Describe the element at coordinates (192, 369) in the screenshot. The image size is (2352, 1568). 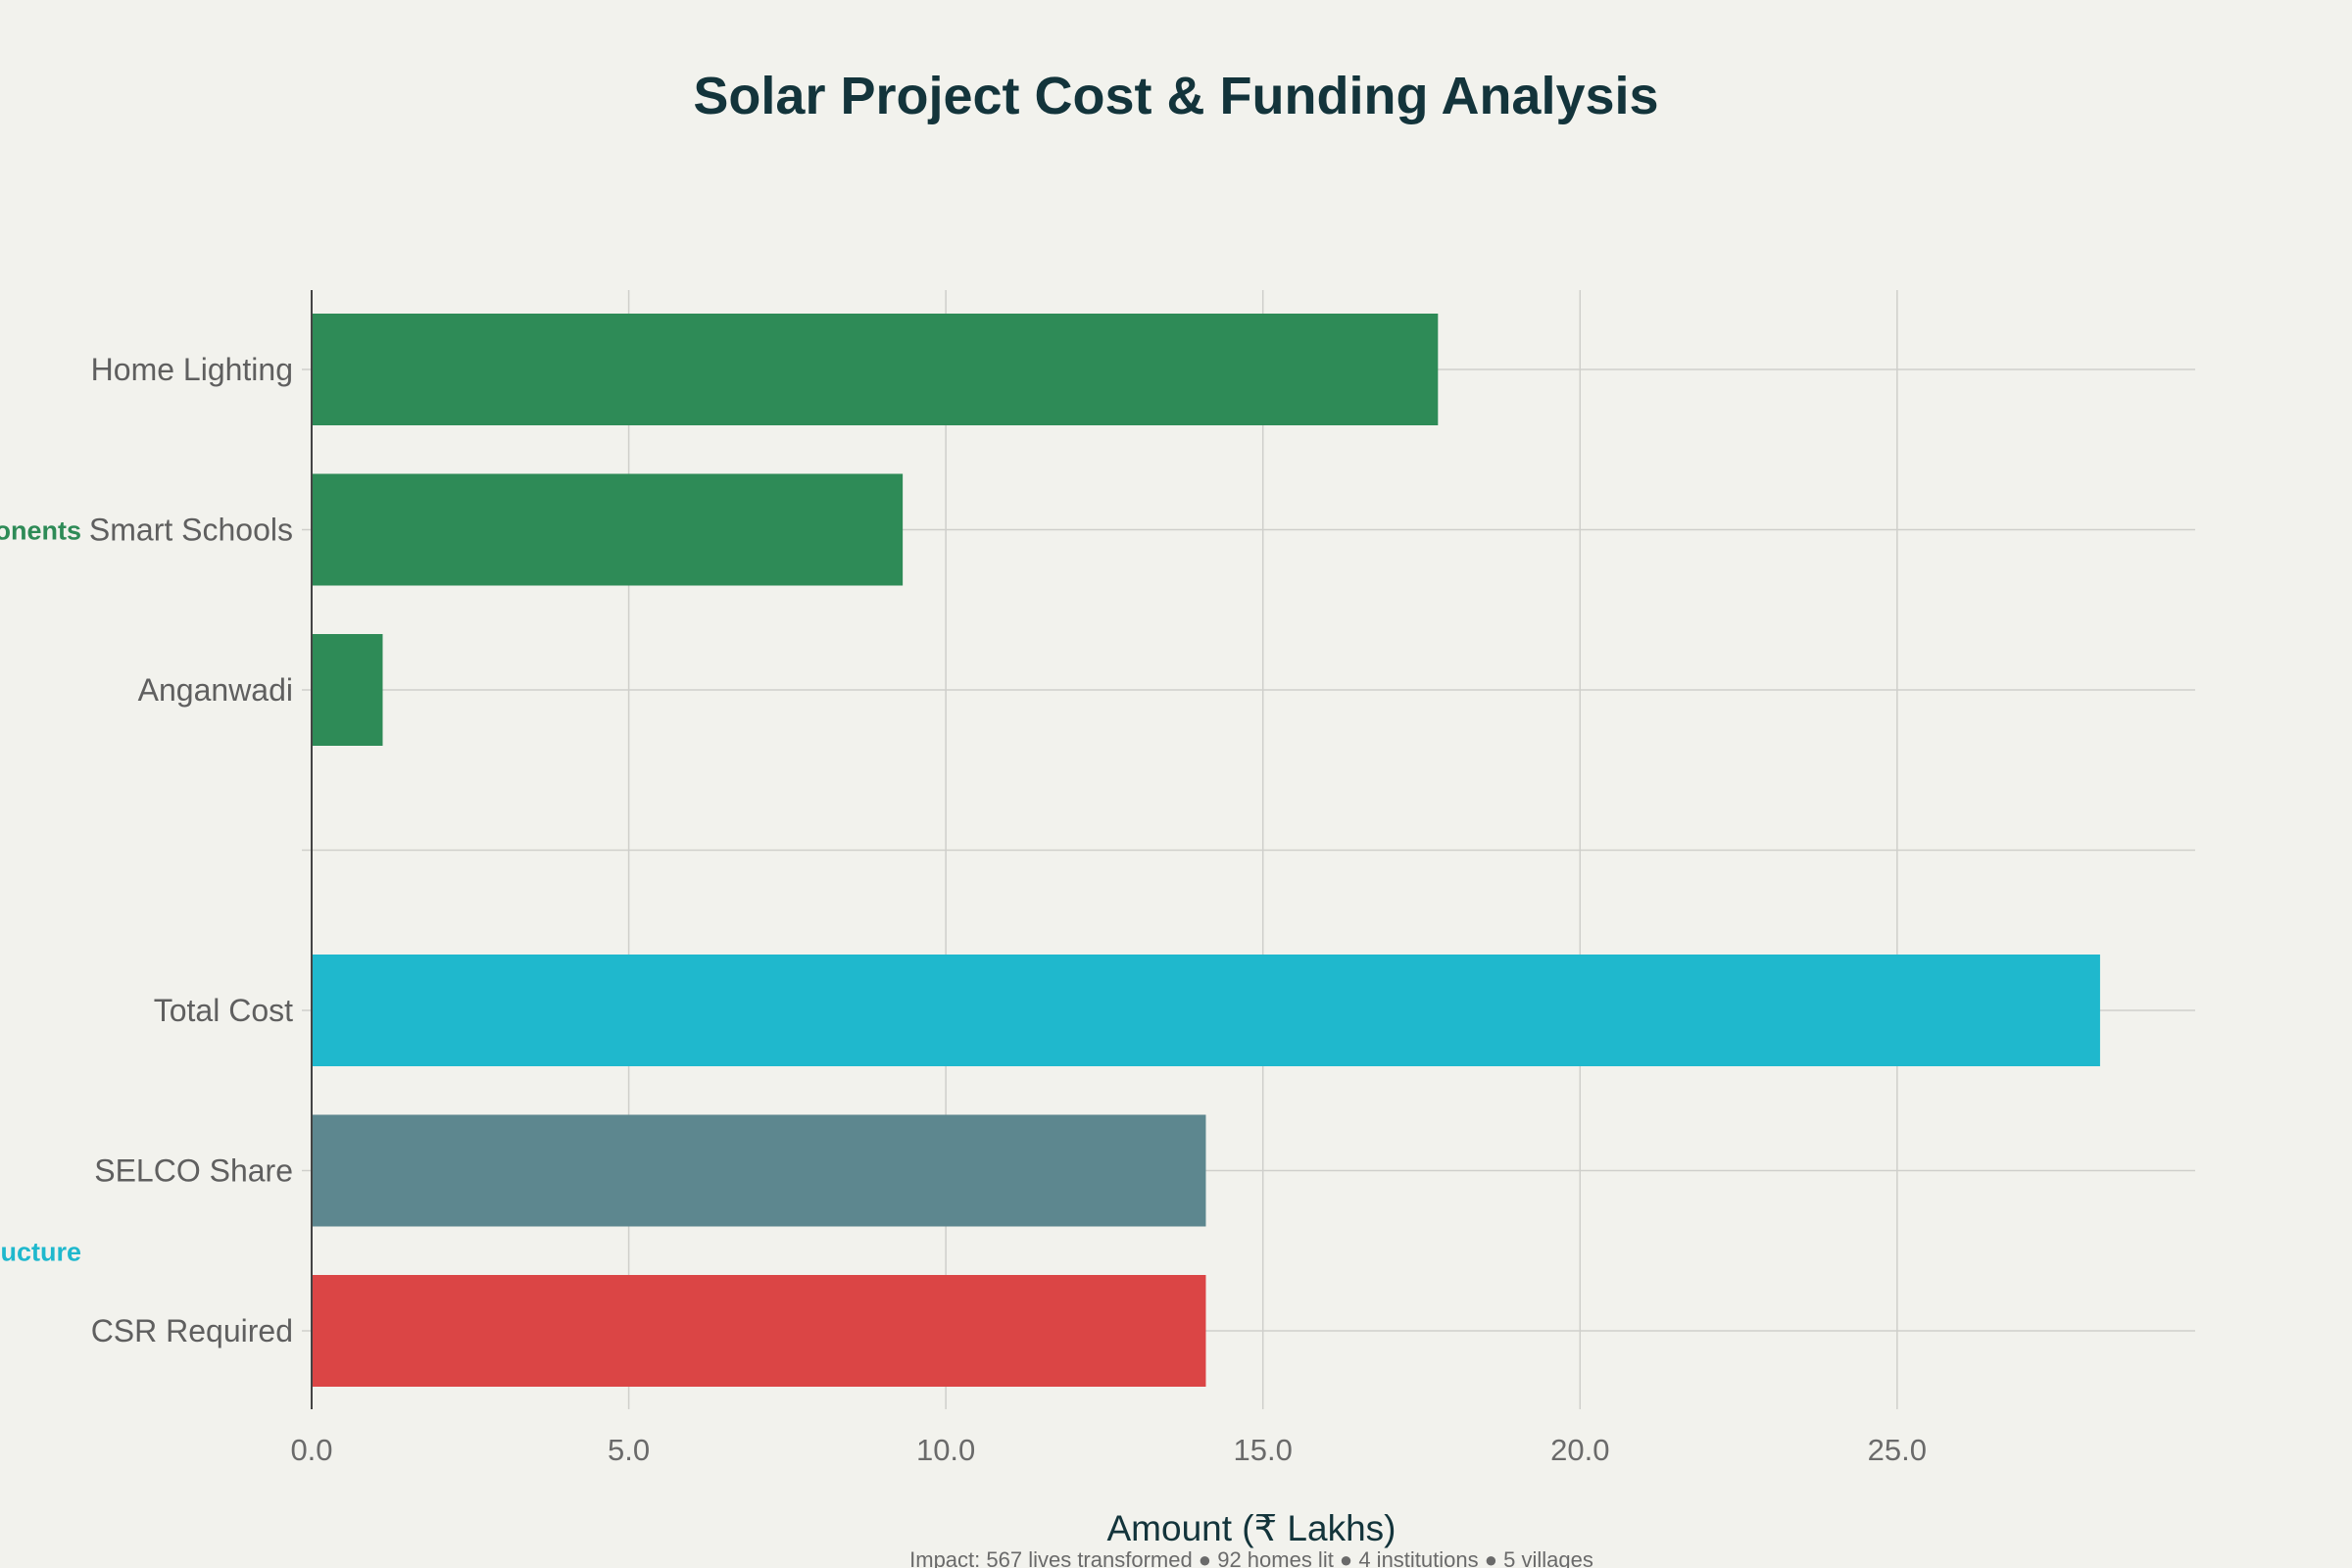
I see `category-label: Home Lighting` at that location.